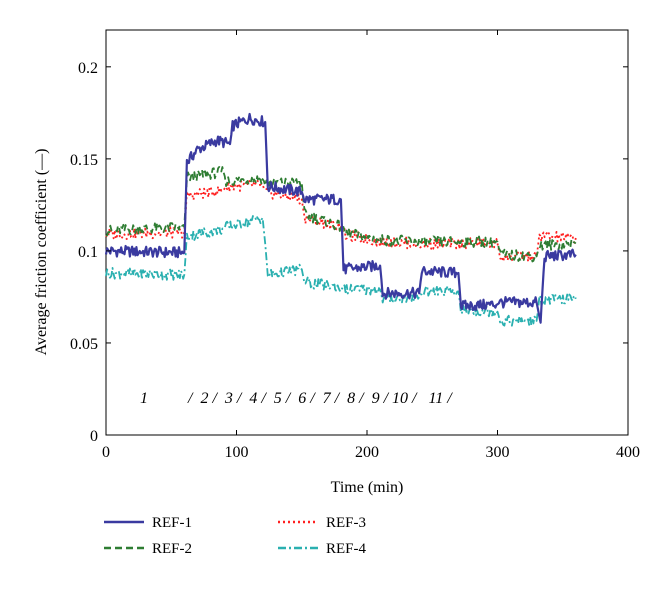 The image size is (660, 594). Describe the element at coordinates (41, 252) in the screenshot. I see `y-axis-label: Average friction coefficient (—)` at that location.